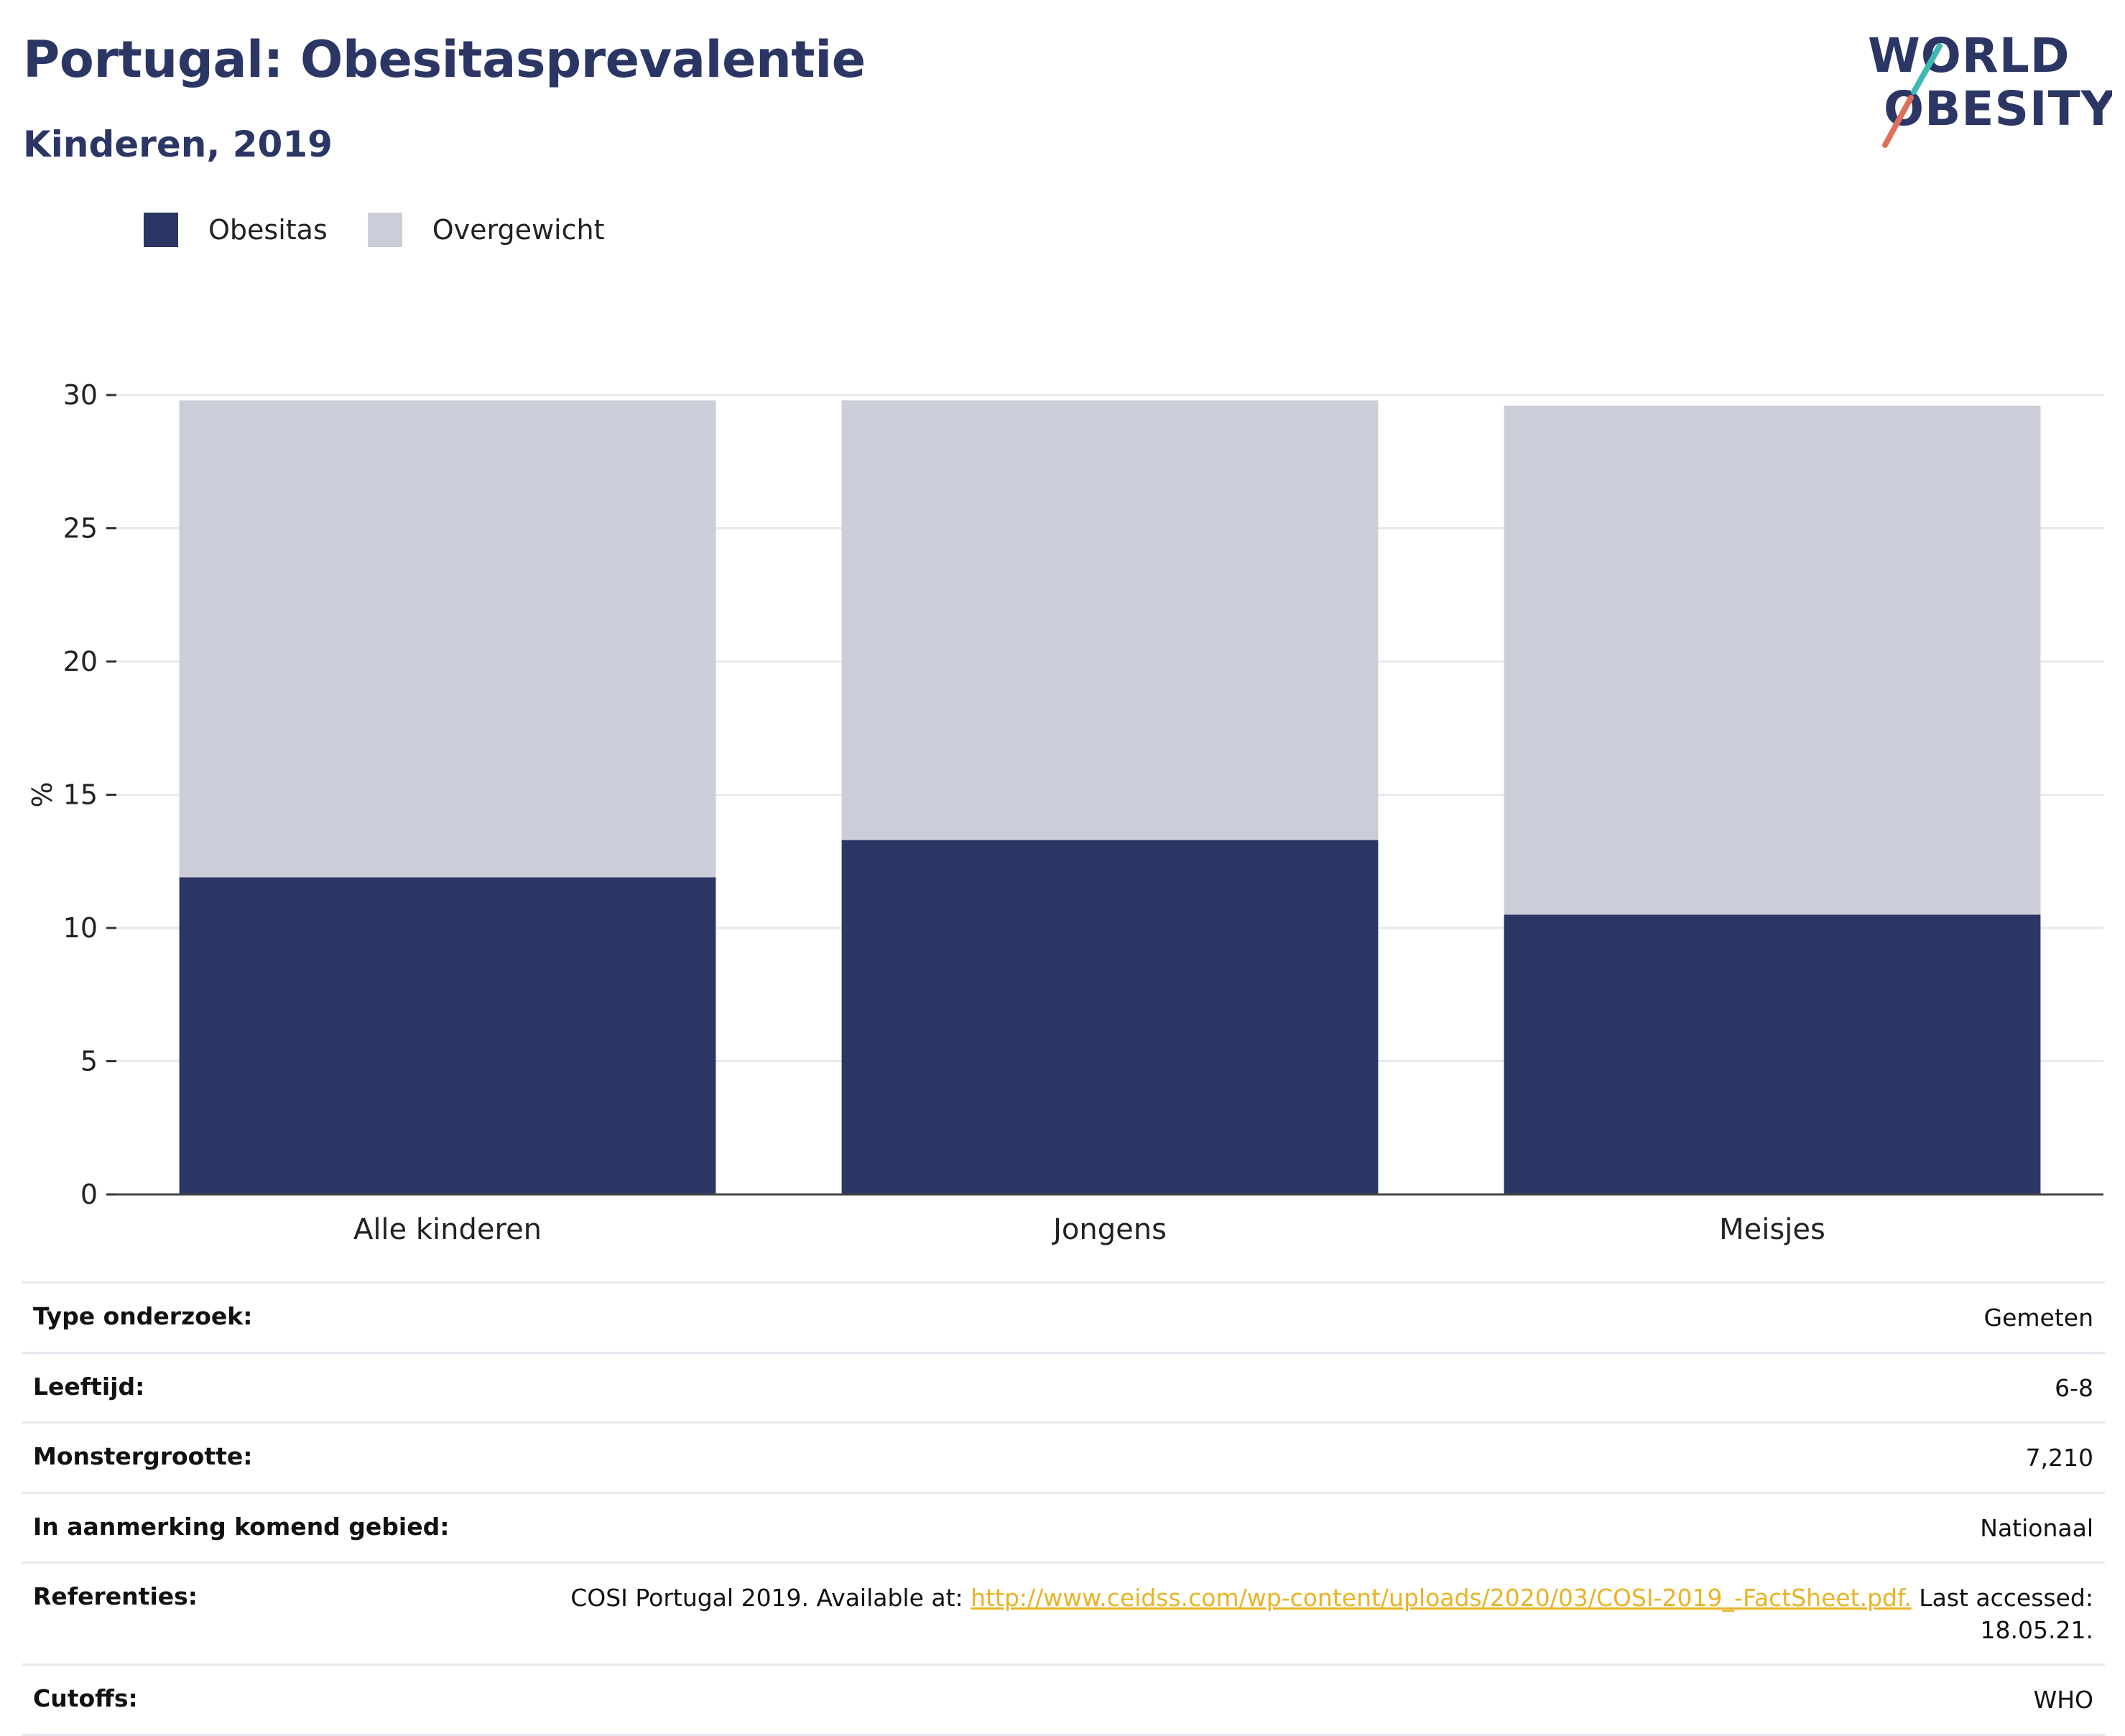 The height and width of the screenshot is (1736, 2125). What do you see at coordinates (1772, 1054) in the screenshot?
I see `bar-obesitas-meisjes` at bounding box center [1772, 1054].